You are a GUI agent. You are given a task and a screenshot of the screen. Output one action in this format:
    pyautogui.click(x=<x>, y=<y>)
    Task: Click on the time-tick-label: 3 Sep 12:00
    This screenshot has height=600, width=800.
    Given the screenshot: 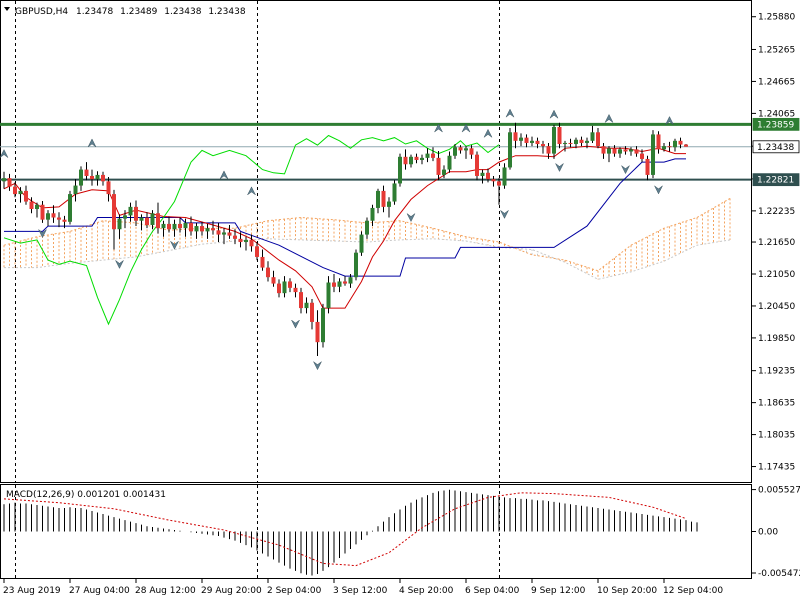 What is the action you would take?
    pyautogui.click(x=360, y=591)
    